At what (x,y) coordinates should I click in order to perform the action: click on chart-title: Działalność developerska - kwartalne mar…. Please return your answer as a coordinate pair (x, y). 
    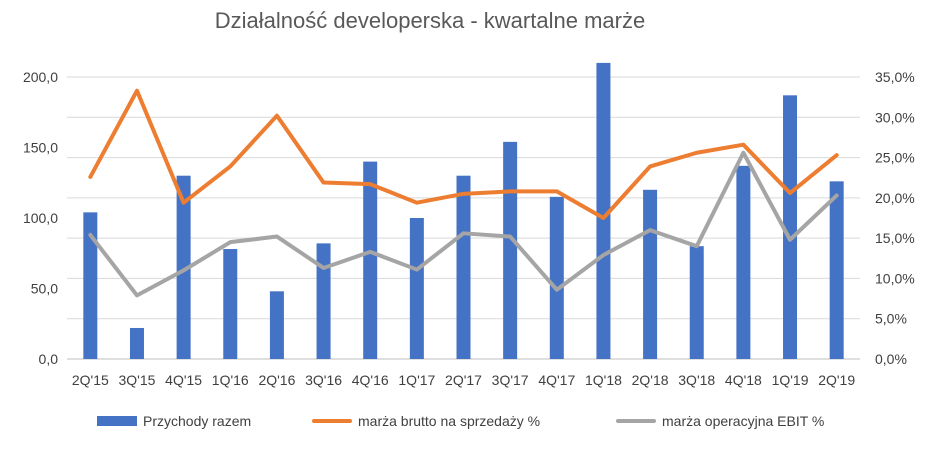
    Looking at the image, I should click on (430, 20).